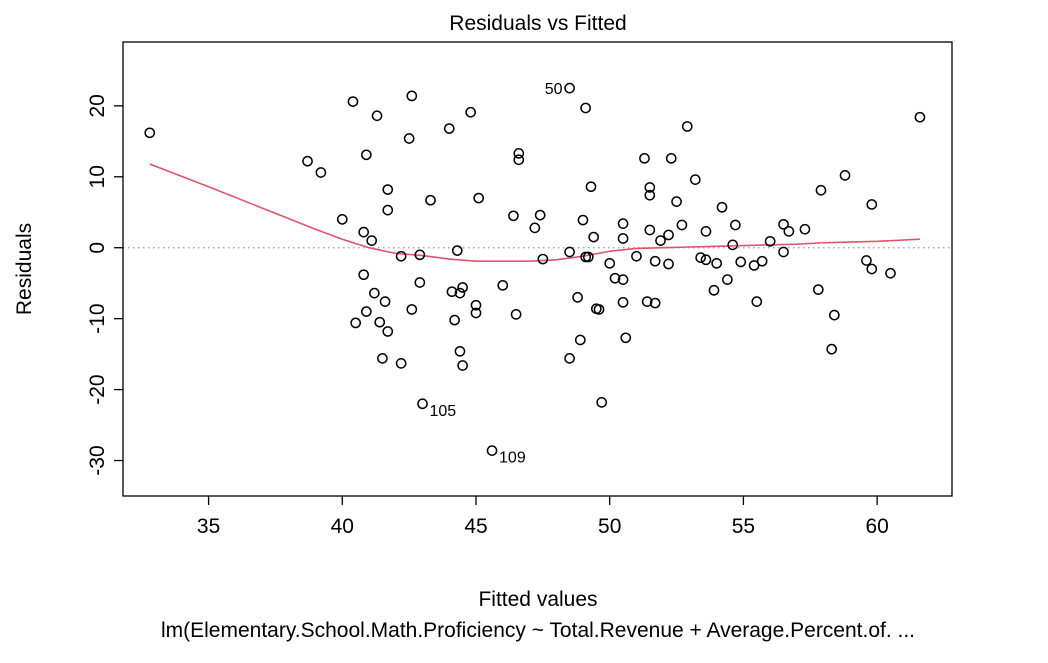 The image size is (1048, 663). Describe the element at coordinates (537, 599) in the screenshot. I see `x-axis-title: Fitted values` at that location.